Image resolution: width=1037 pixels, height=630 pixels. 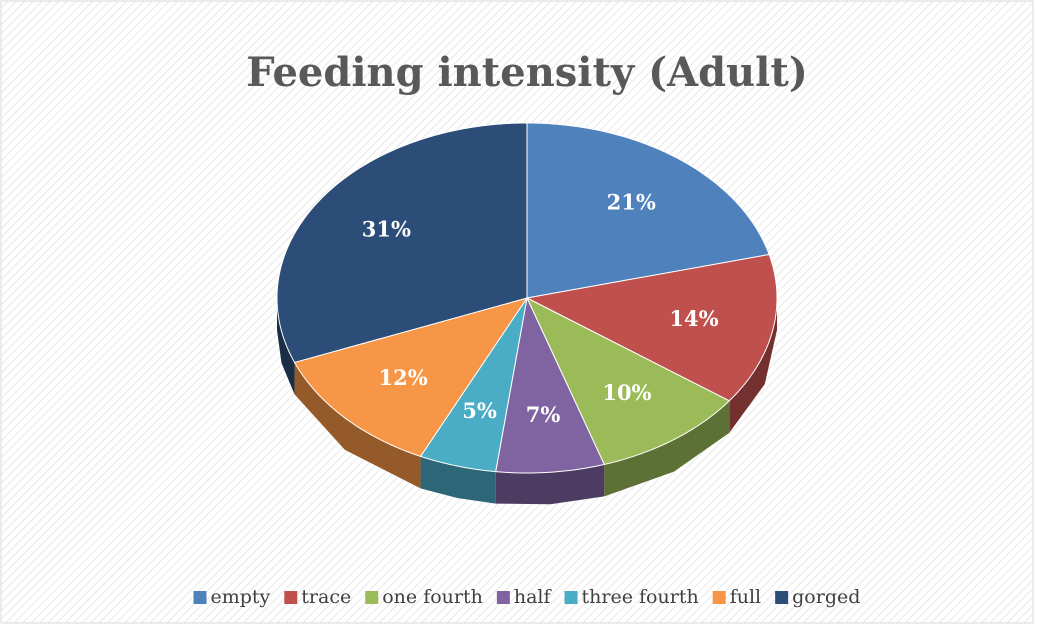 What do you see at coordinates (241, 597) in the screenshot?
I see `legend-label: empty` at bounding box center [241, 597].